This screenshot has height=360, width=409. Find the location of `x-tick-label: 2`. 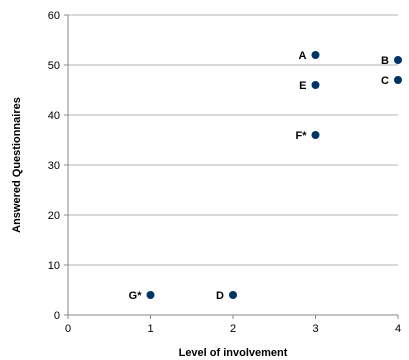

x-tick-label: 2 is located at coordinates (233, 329).